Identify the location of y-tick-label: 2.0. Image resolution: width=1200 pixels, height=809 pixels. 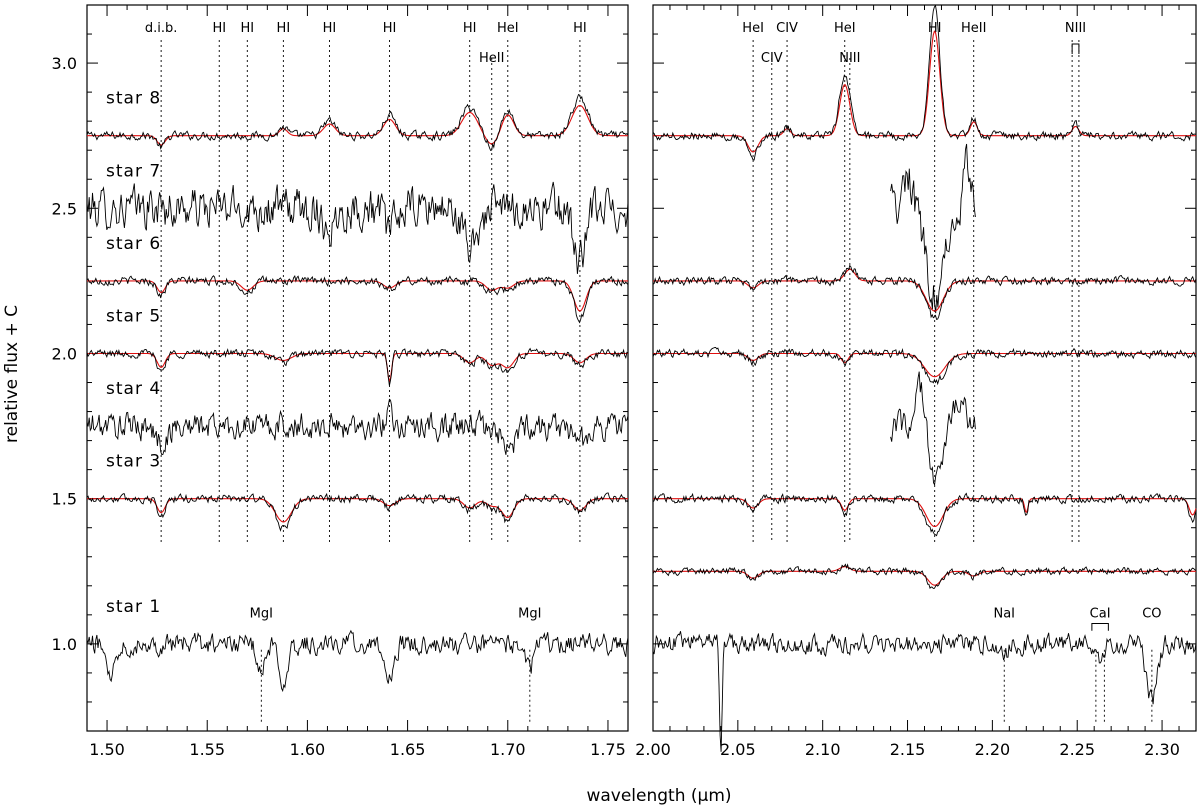
(64, 353).